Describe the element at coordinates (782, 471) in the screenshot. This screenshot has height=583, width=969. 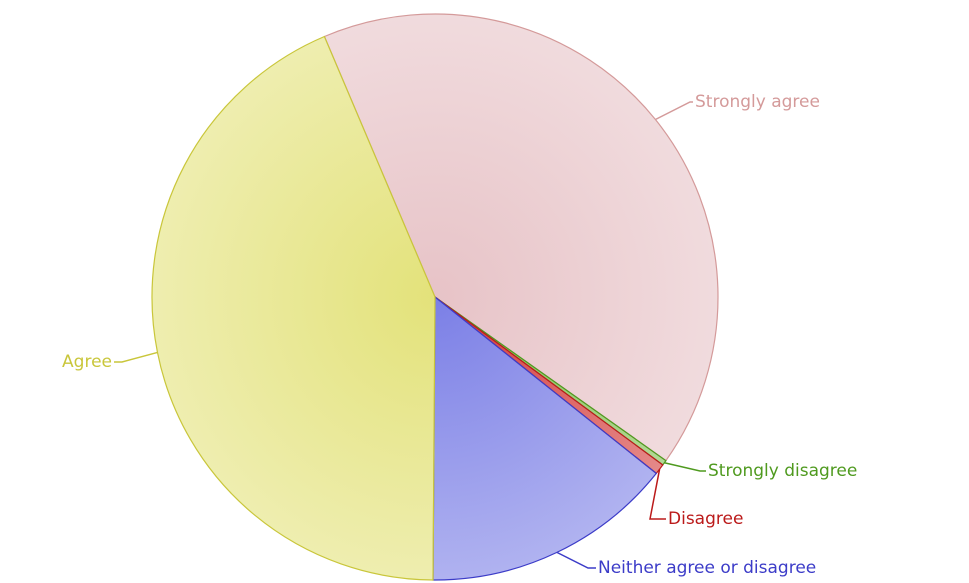
I see `slice-label: Strongly disagree` at that location.